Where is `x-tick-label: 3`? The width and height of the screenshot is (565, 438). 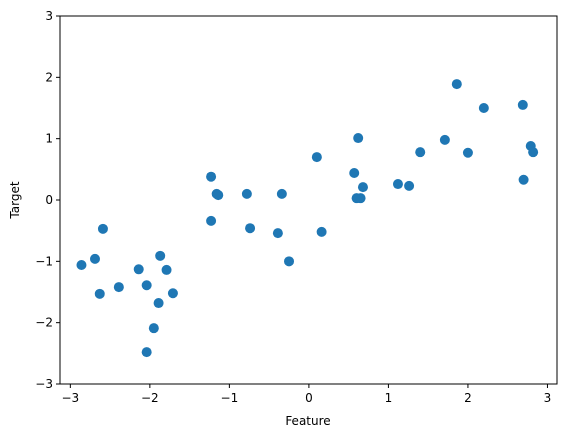
x-tick-label: 3 is located at coordinates (548, 398).